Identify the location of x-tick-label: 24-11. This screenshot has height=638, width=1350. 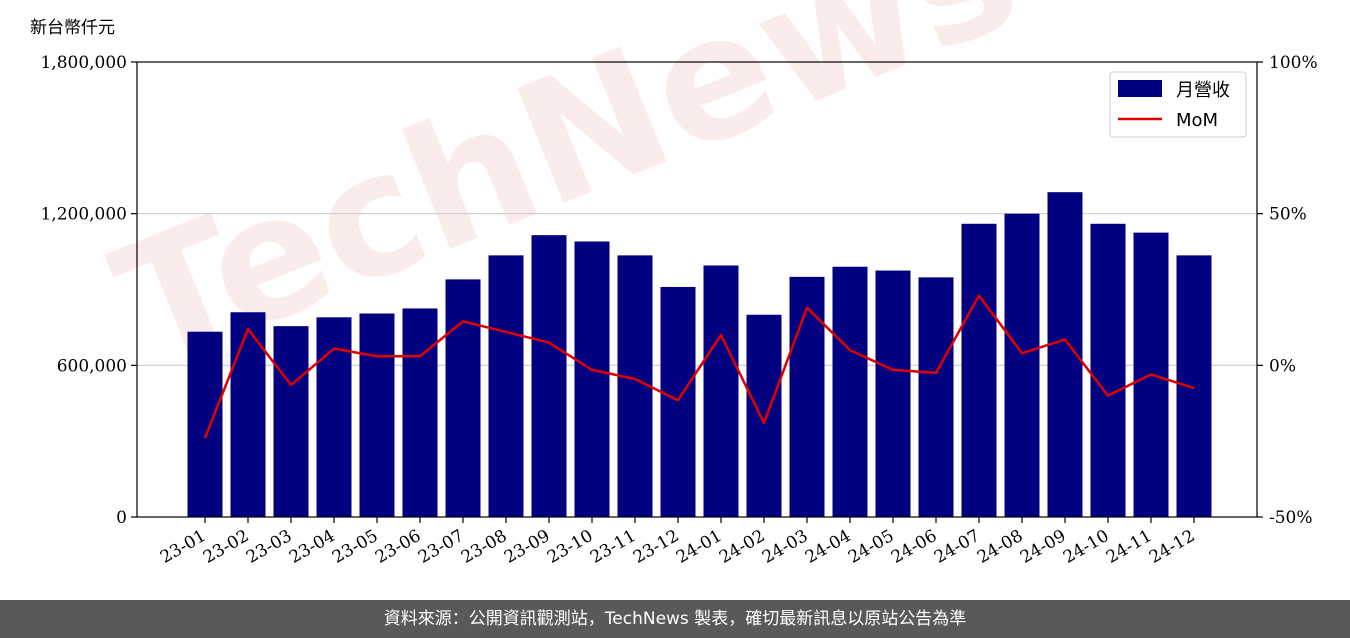
(1129, 547).